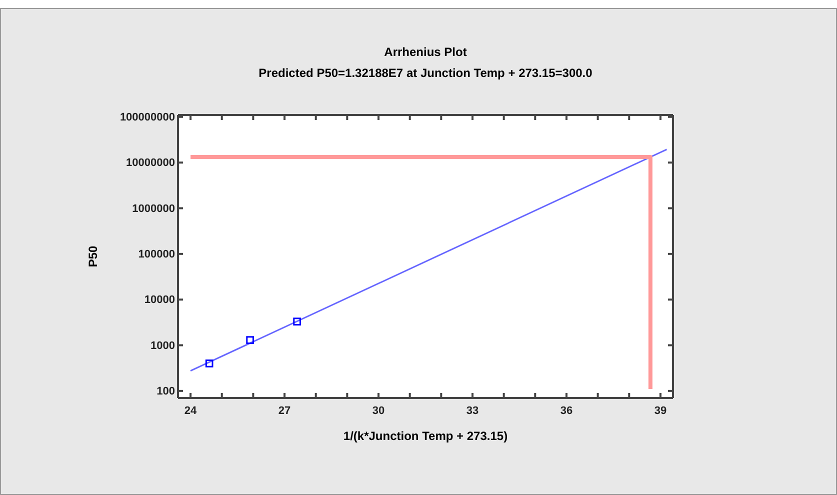 This screenshot has width=837, height=495. I want to click on y-tick-label: 1000000, so click(153, 208).